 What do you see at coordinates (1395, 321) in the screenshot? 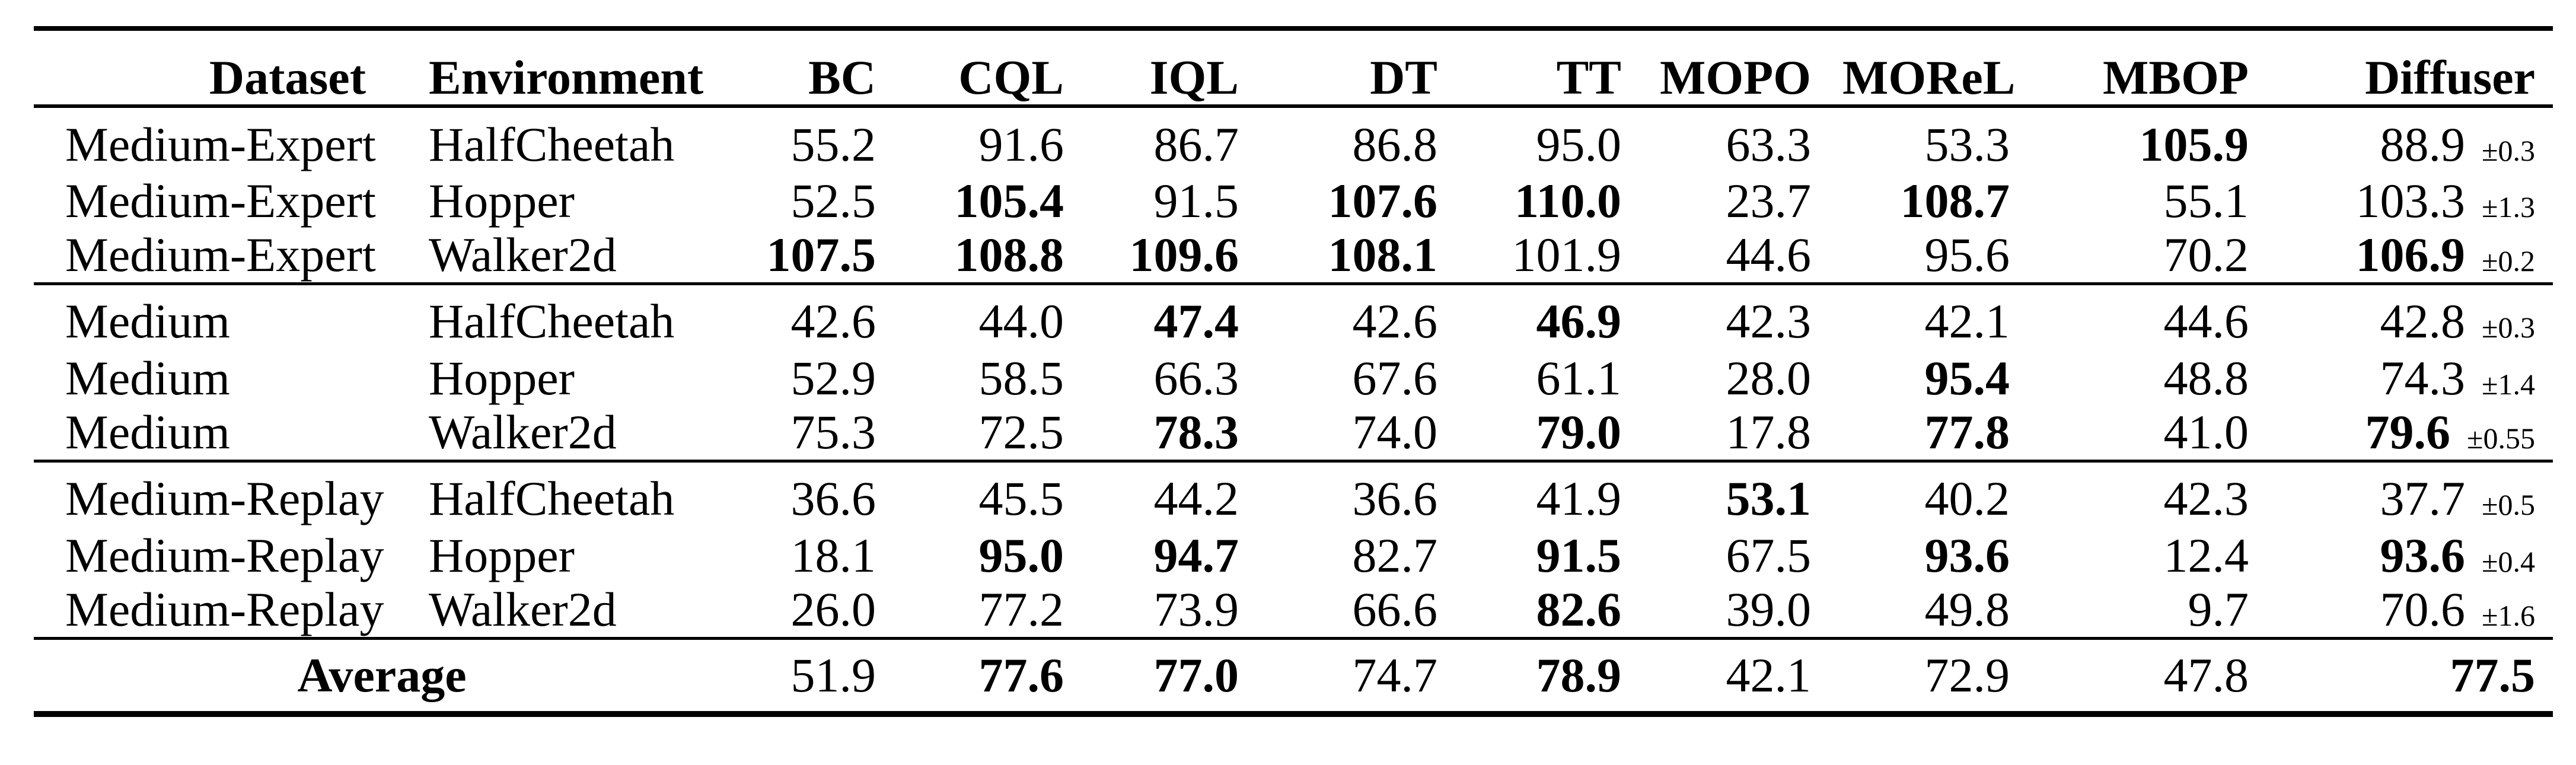
I see `dt-score-cell: 42.6` at bounding box center [1395, 321].